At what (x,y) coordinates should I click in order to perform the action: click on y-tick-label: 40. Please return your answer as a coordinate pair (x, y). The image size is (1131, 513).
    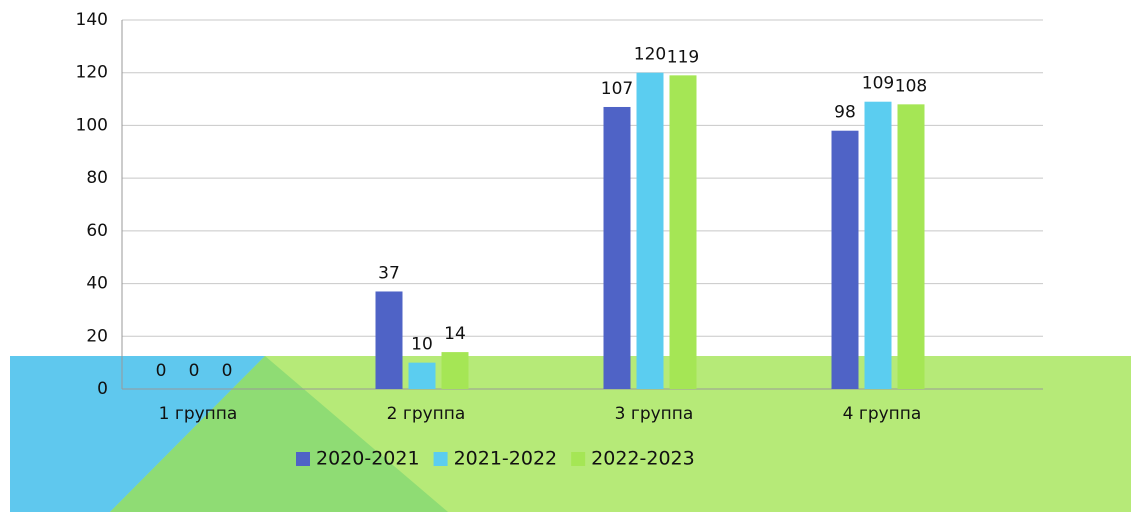
    Looking at the image, I should click on (97, 284).